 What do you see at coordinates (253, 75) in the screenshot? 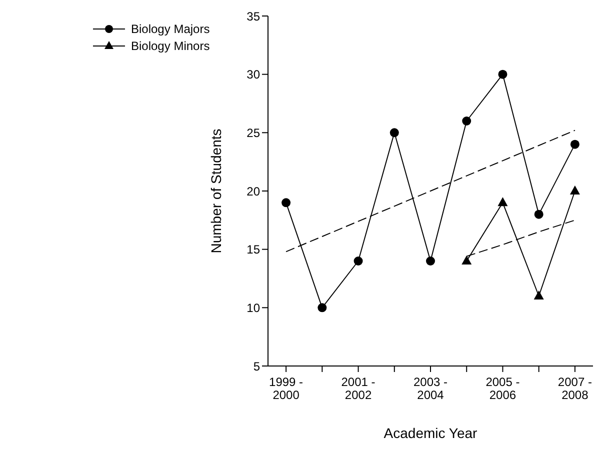
I see `y-tick-label: 30` at bounding box center [253, 75].